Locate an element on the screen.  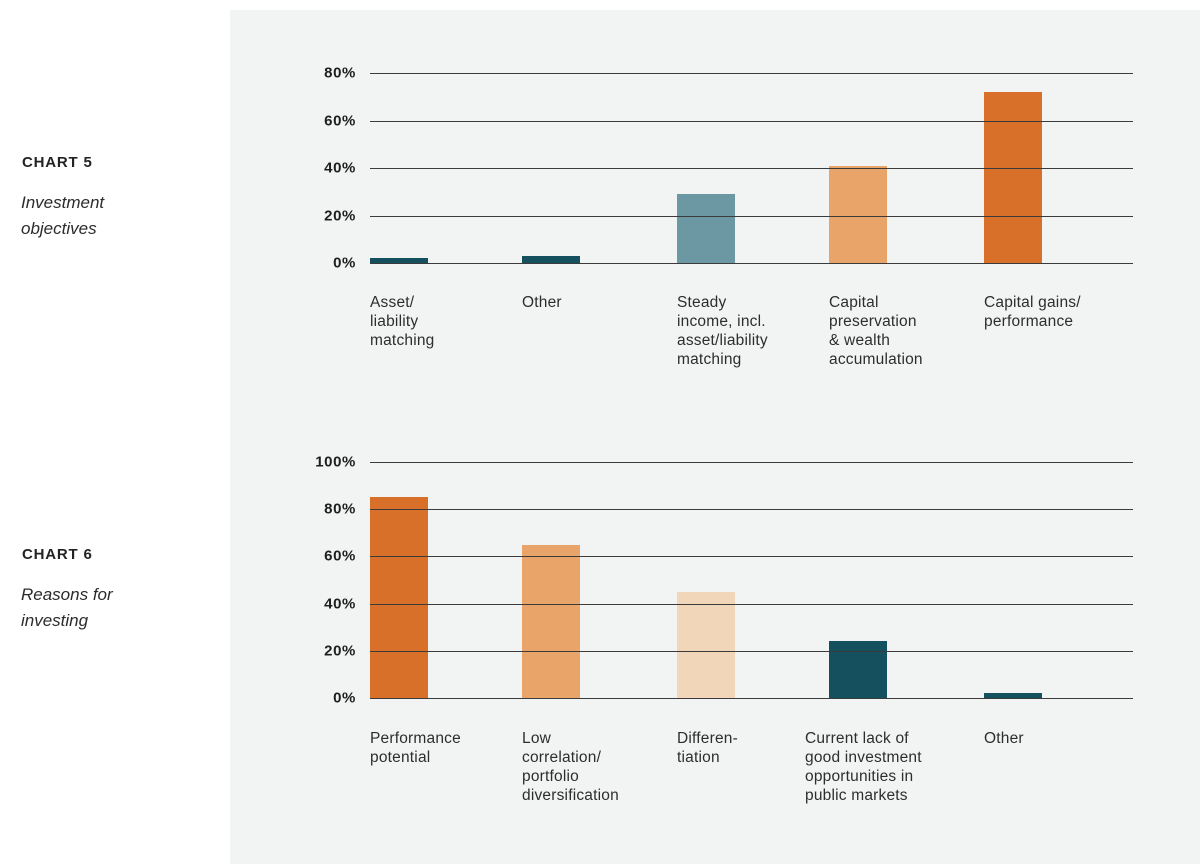
chart6-caption-label: CHART 6 is located at coordinates (57, 554).